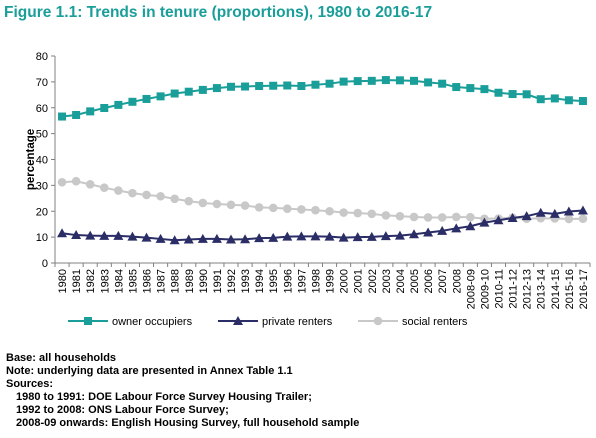 The height and width of the screenshot is (438, 596). What do you see at coordinates (30, 384) in the screenshot?
I see `sources-label: Sources:` at bounding box center [30, 384].